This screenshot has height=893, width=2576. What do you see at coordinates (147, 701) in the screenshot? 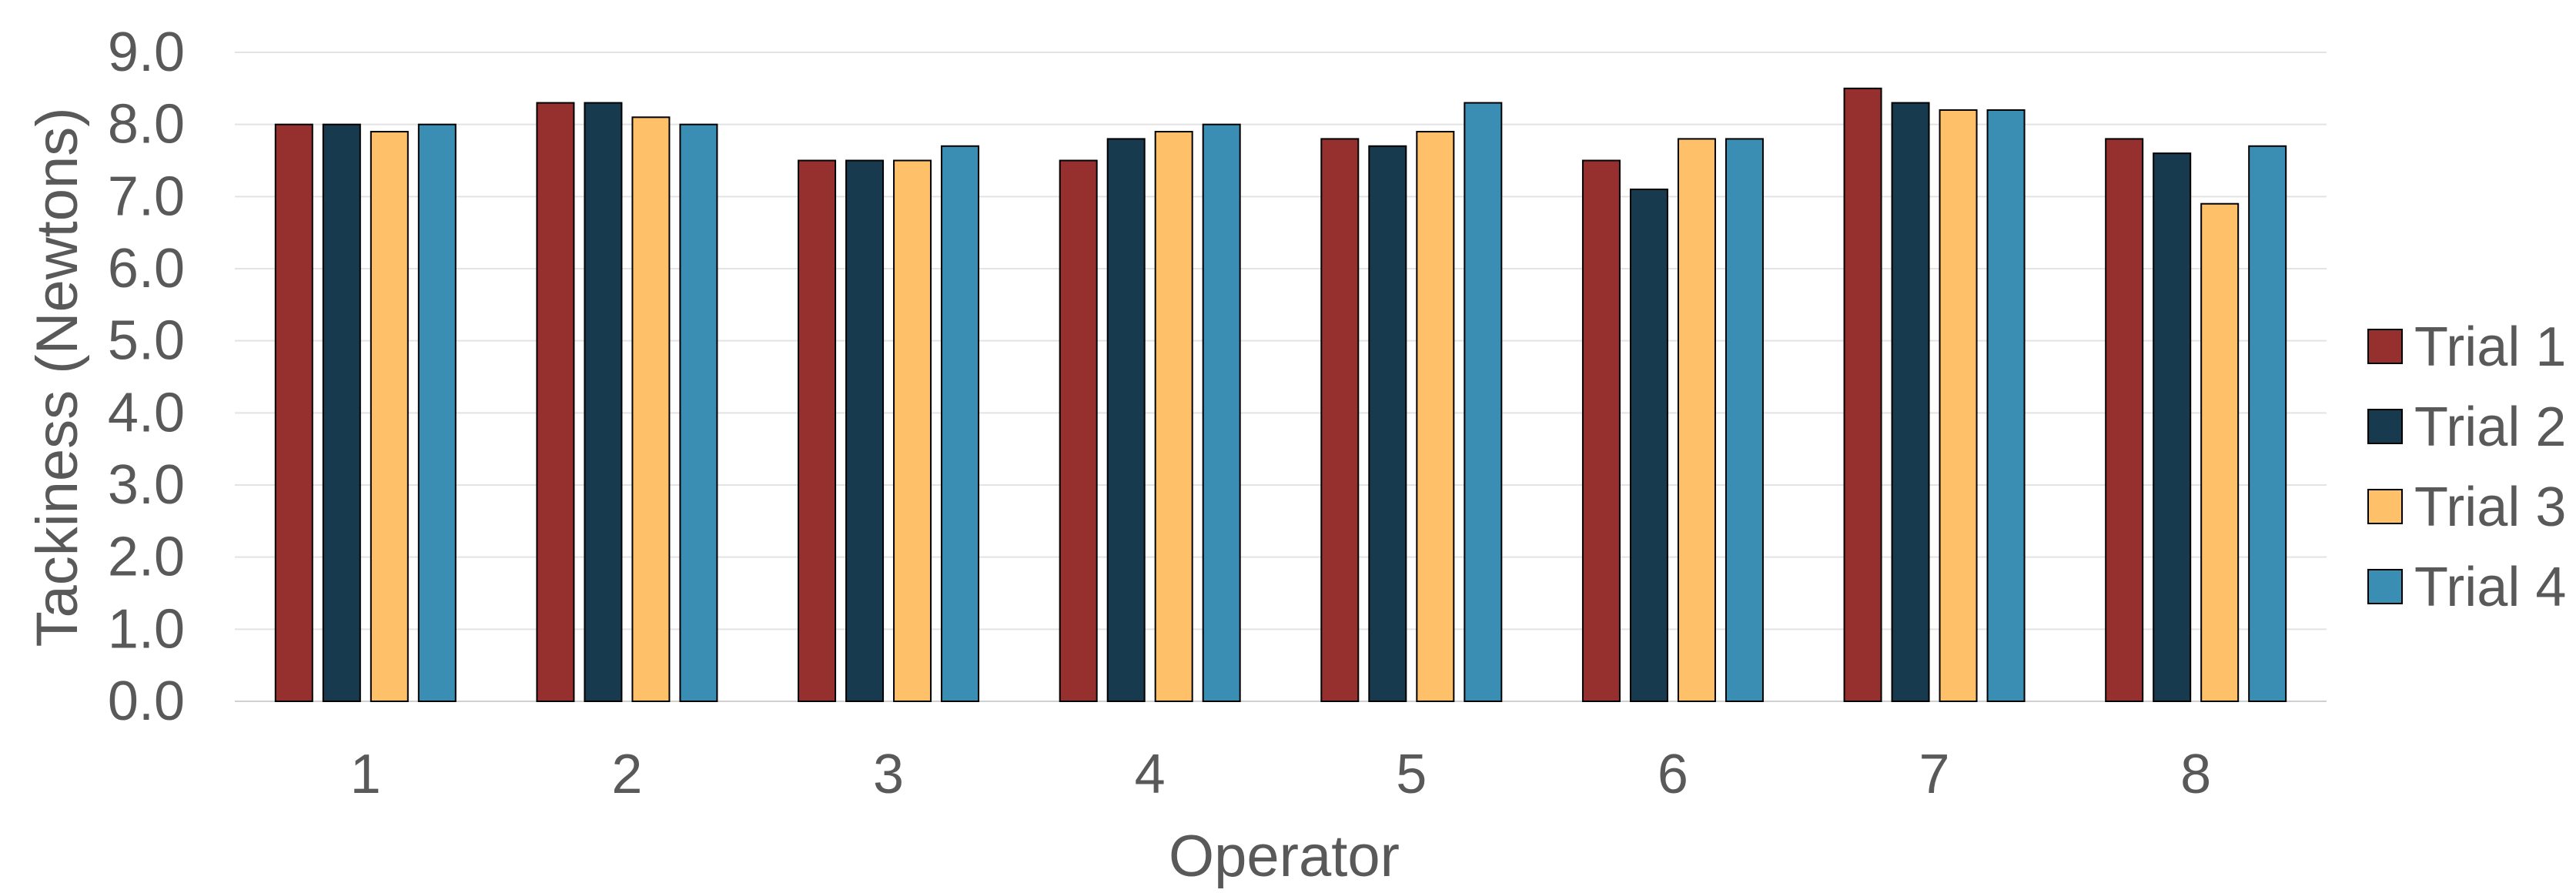
I see `y-tick-label: 0.0` at bounding box center [147, 701].